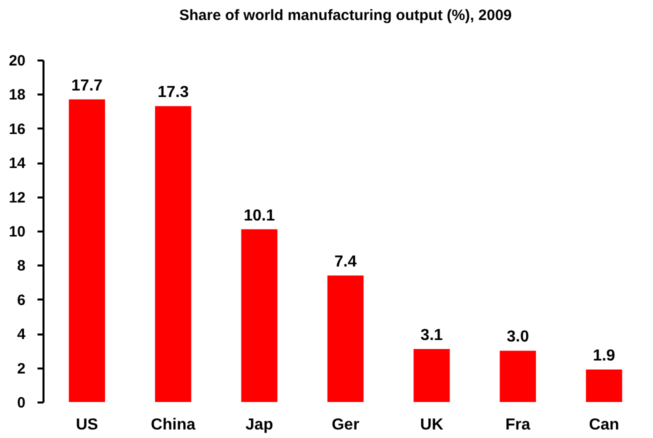 This screenshot has width=653, height=438. I want to click on y-tick-label: 0, so click(21, 403).